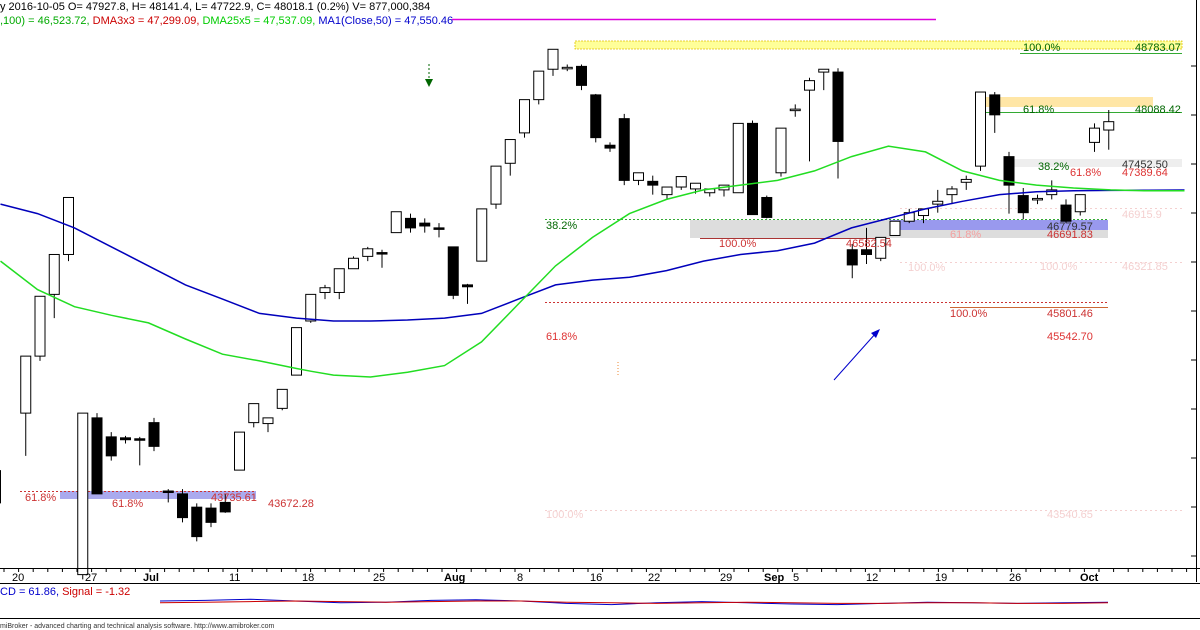  I want to click on ma50-legend: MA1(Close,50) = 47,550.46, so click(385, 21).